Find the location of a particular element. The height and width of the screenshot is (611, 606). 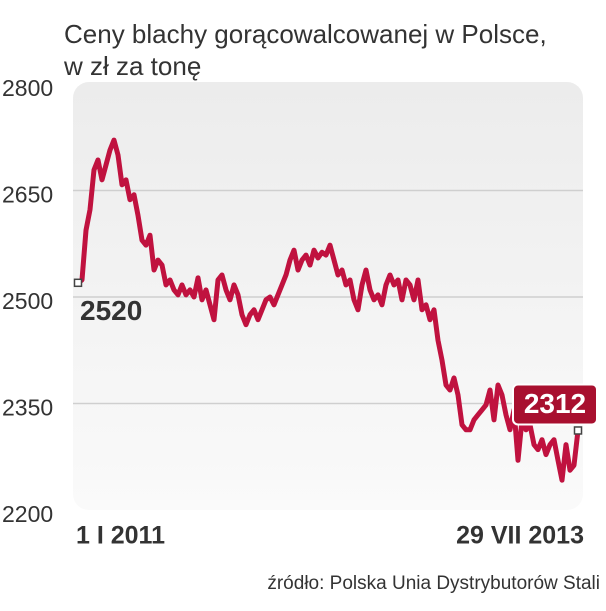

y-tick-label: 2650 is located at coordinates (27, 195).